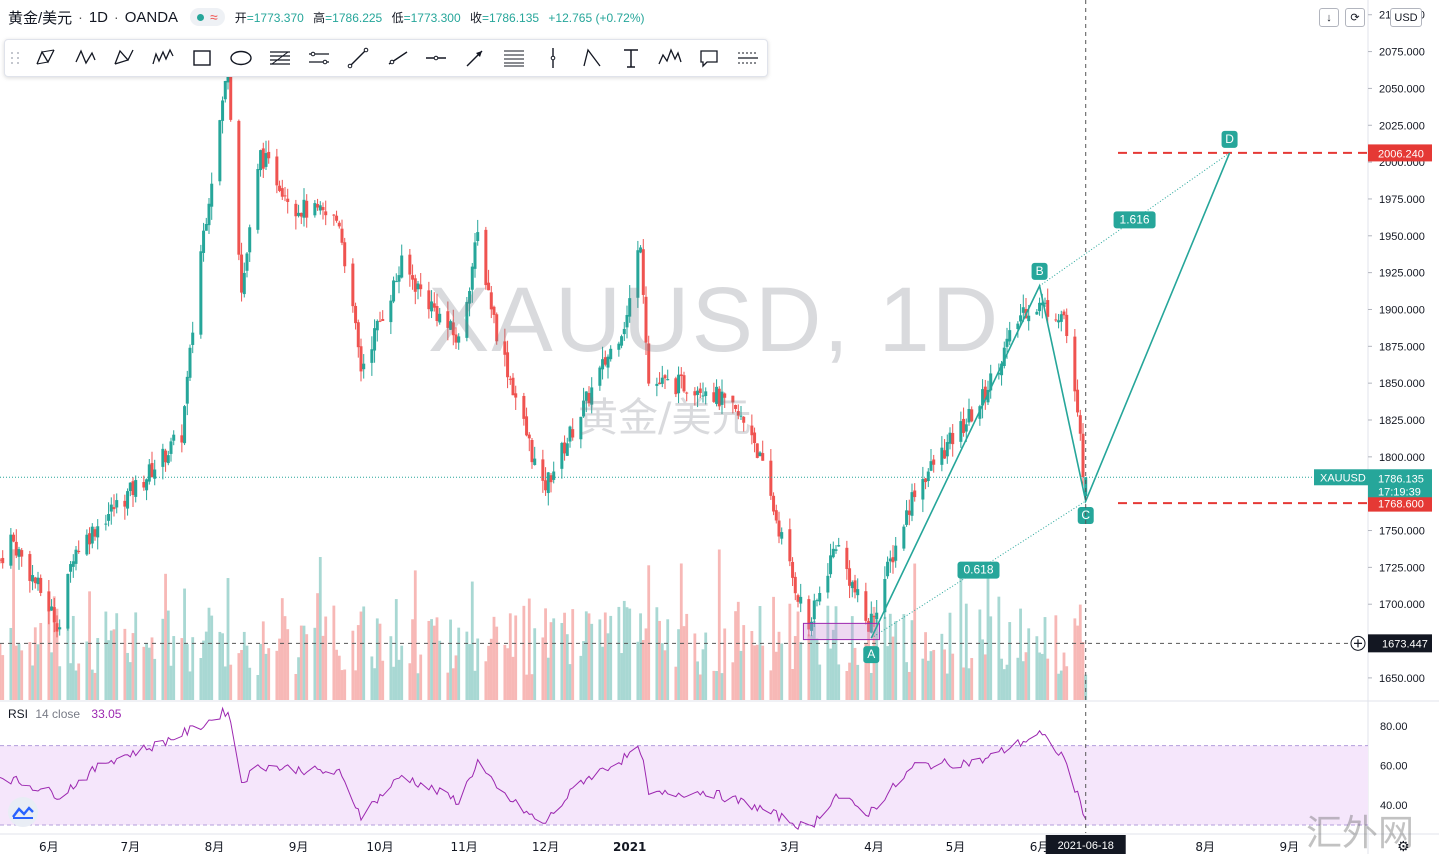  I want to click on cypher-pattern-tool-button, so click(84, 58).